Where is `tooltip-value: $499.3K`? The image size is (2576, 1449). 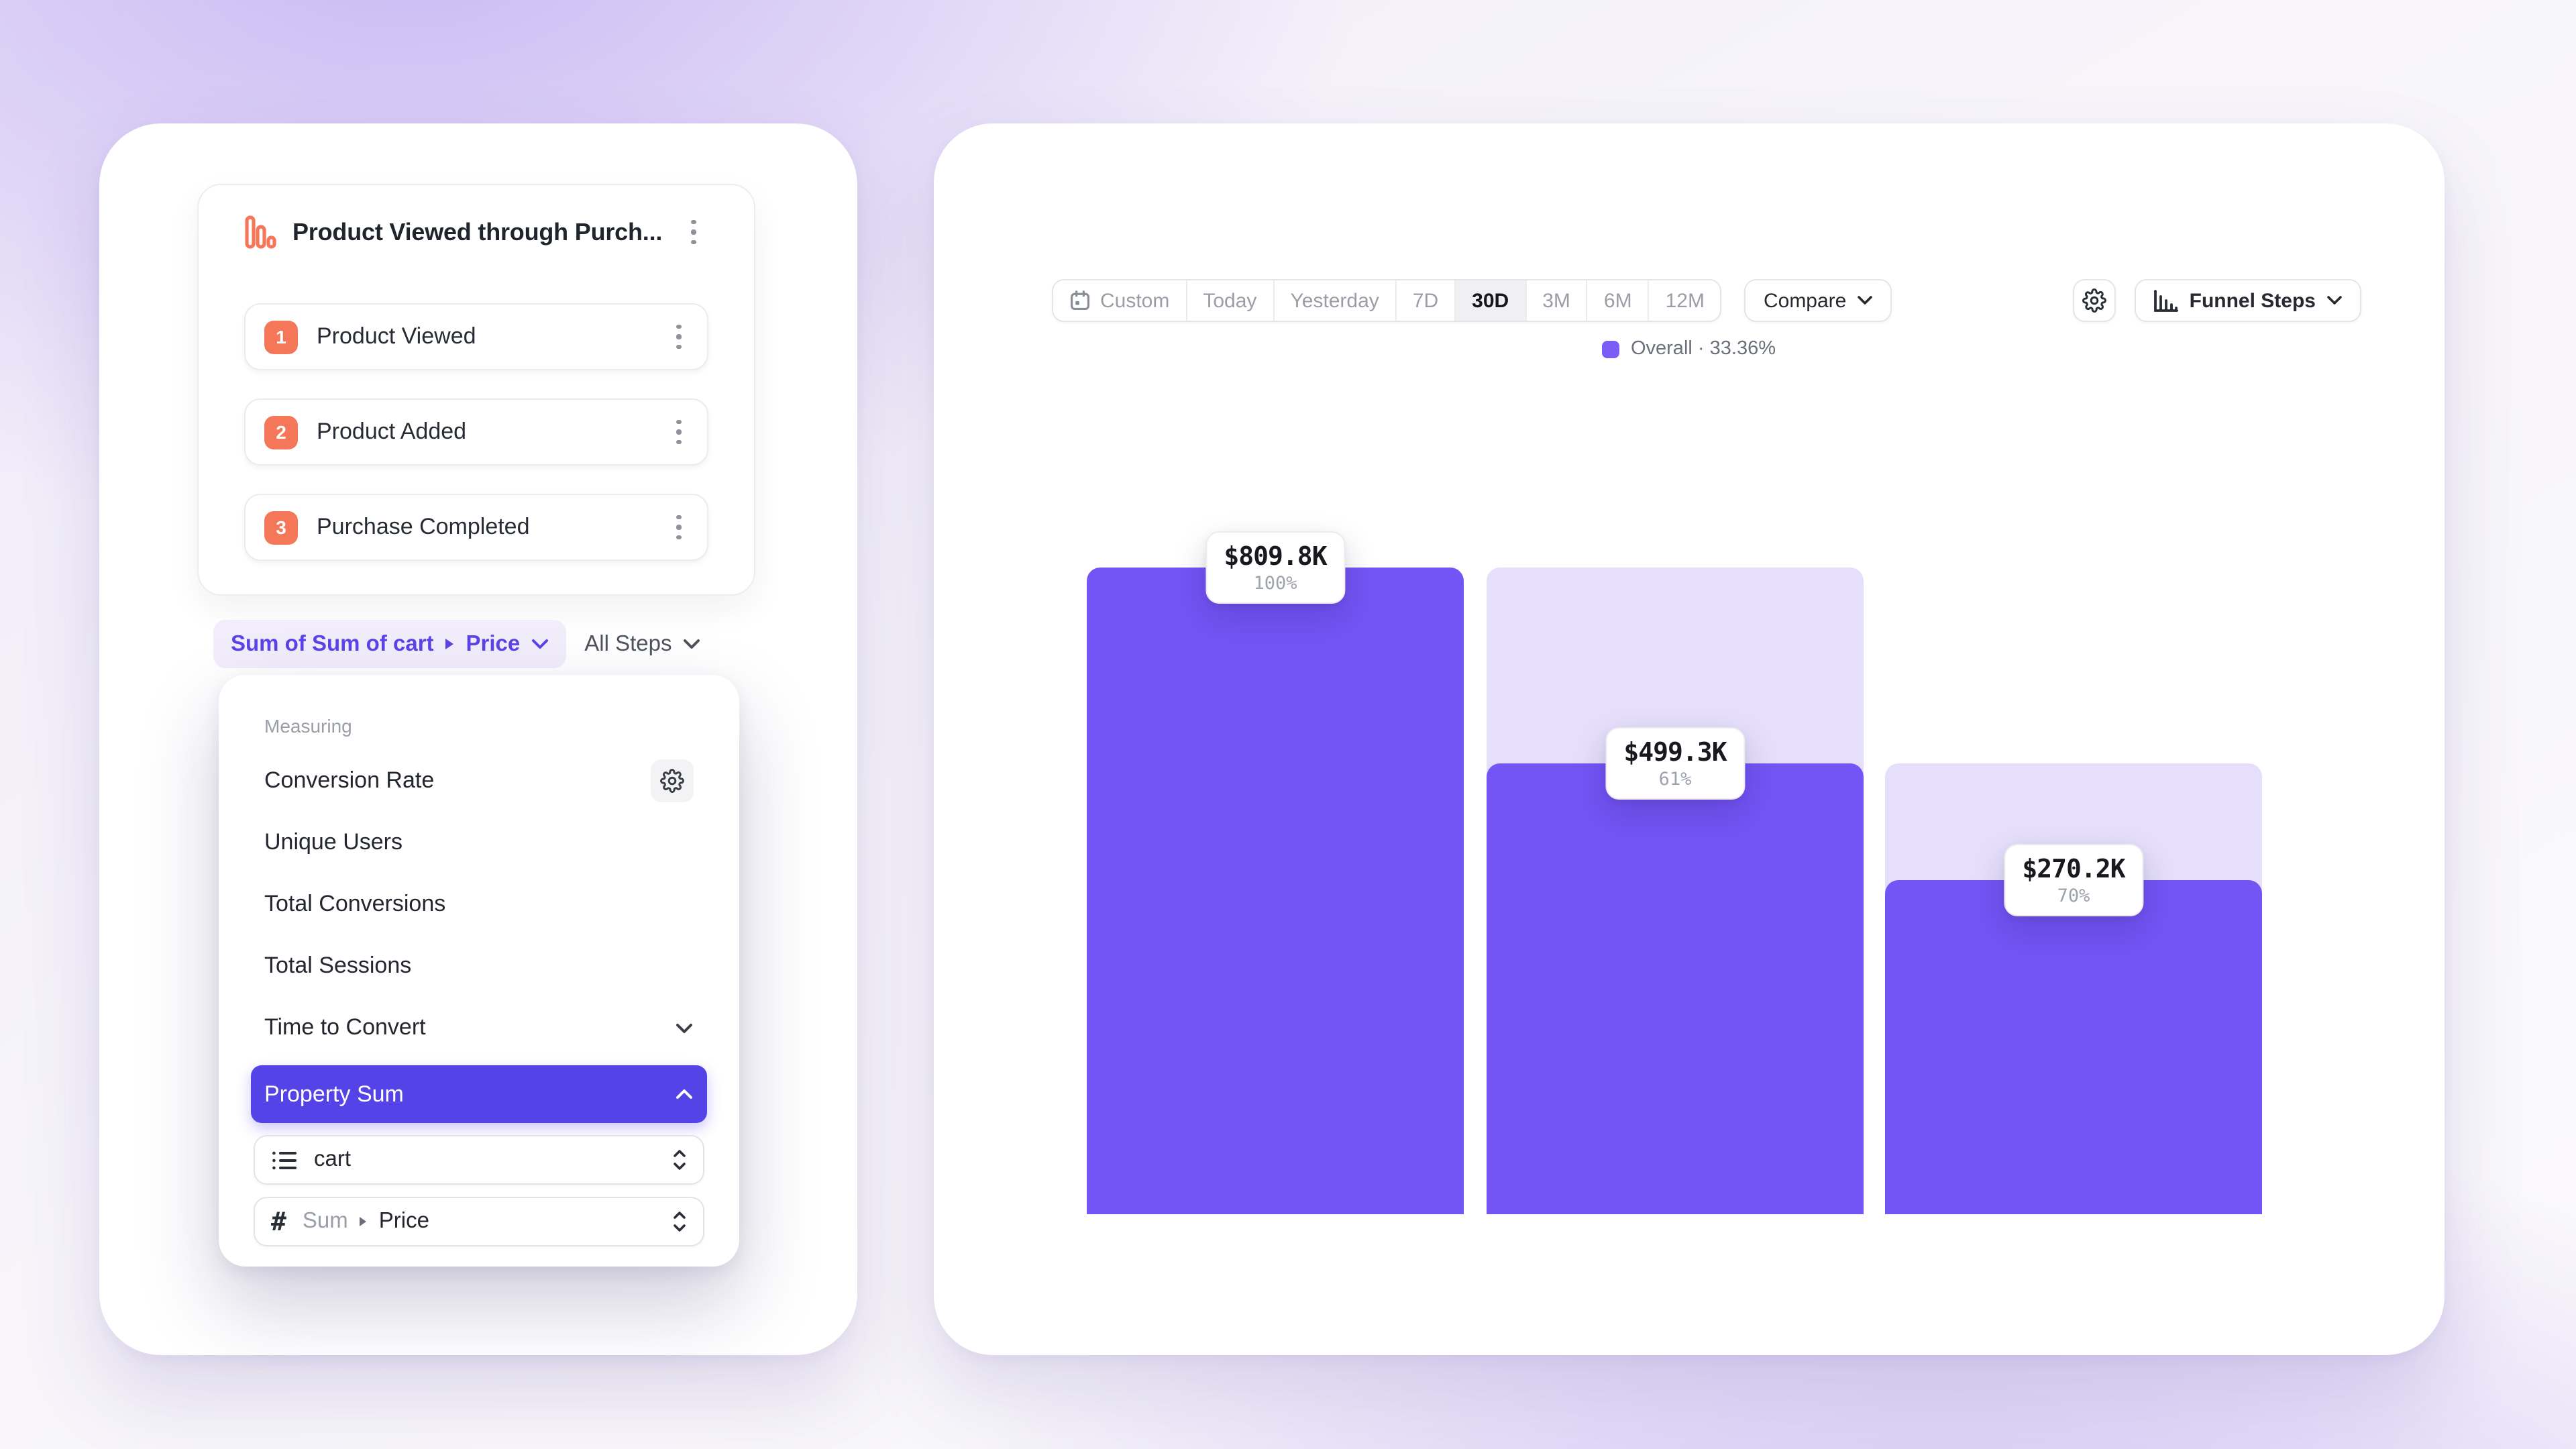 tooltip-value: $499.3K is located at coordinates (1675, 752).